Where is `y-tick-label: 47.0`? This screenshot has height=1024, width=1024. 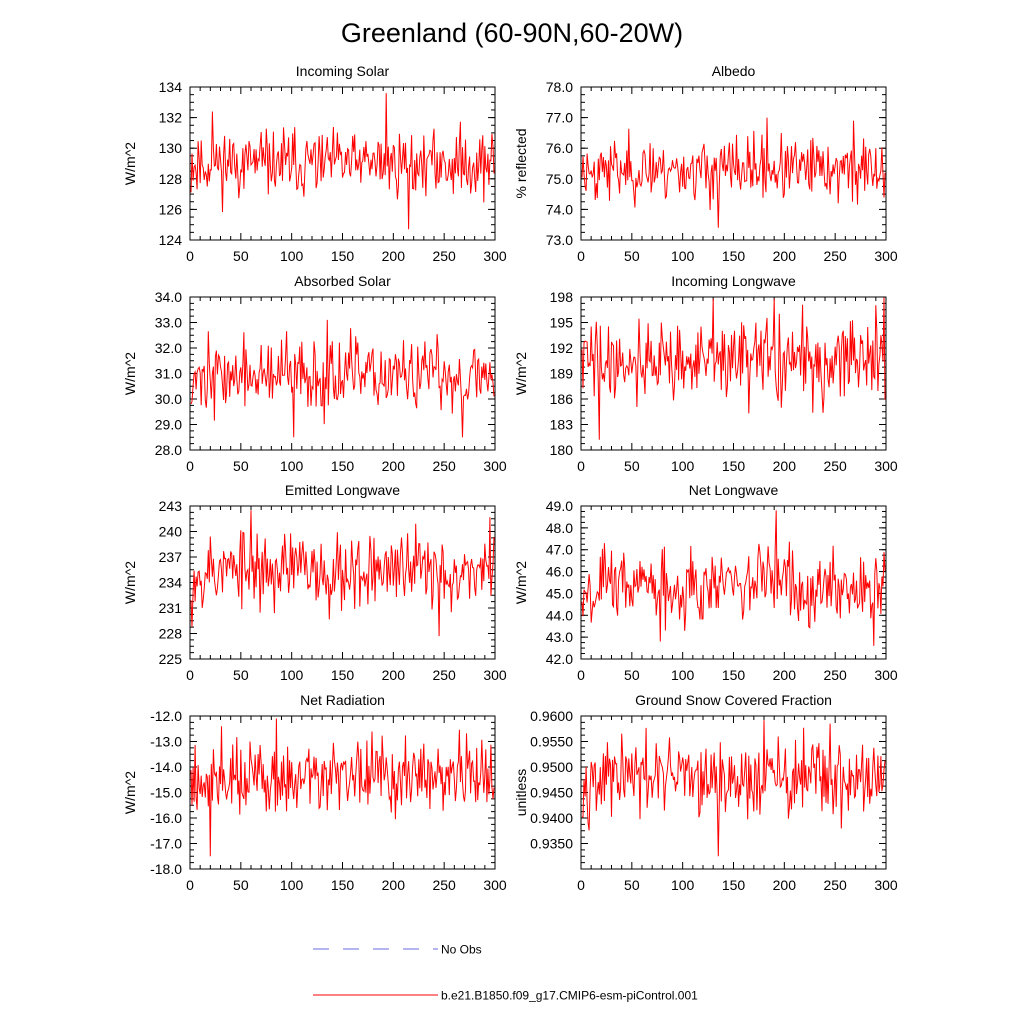 y-tick-label: 47.0 is located at coordinates (559, 550).